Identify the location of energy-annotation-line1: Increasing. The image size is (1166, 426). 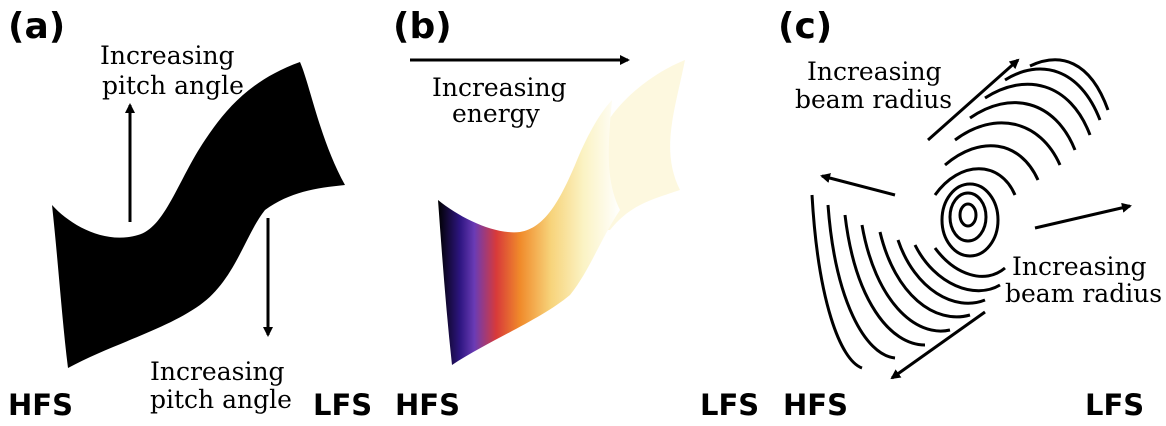
(499, 87).